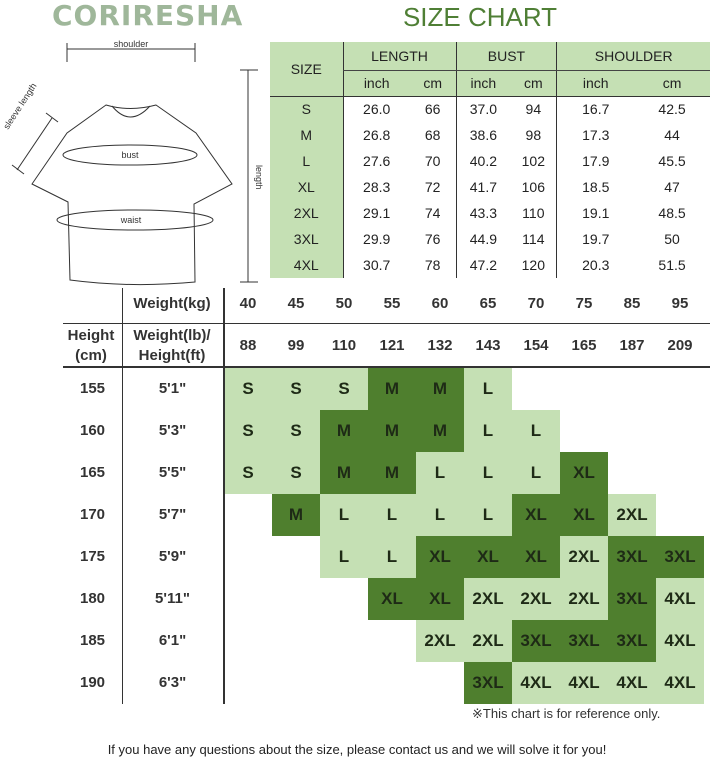 The width and height of the screenshot is (714, 762). What do you see at coordinates (672, 265) in the screenshot?
I see `value-cell: 51.5` at bounding box center [672, 265].